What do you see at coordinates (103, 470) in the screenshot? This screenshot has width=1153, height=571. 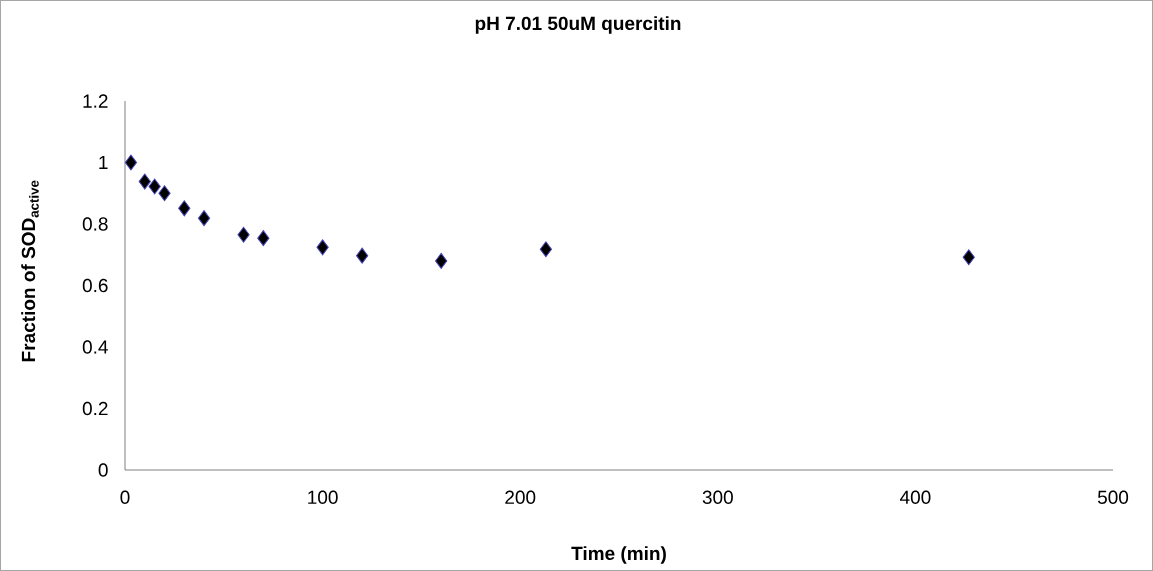 I see `y-tick-label: 0` at bounding box center [103, 470].